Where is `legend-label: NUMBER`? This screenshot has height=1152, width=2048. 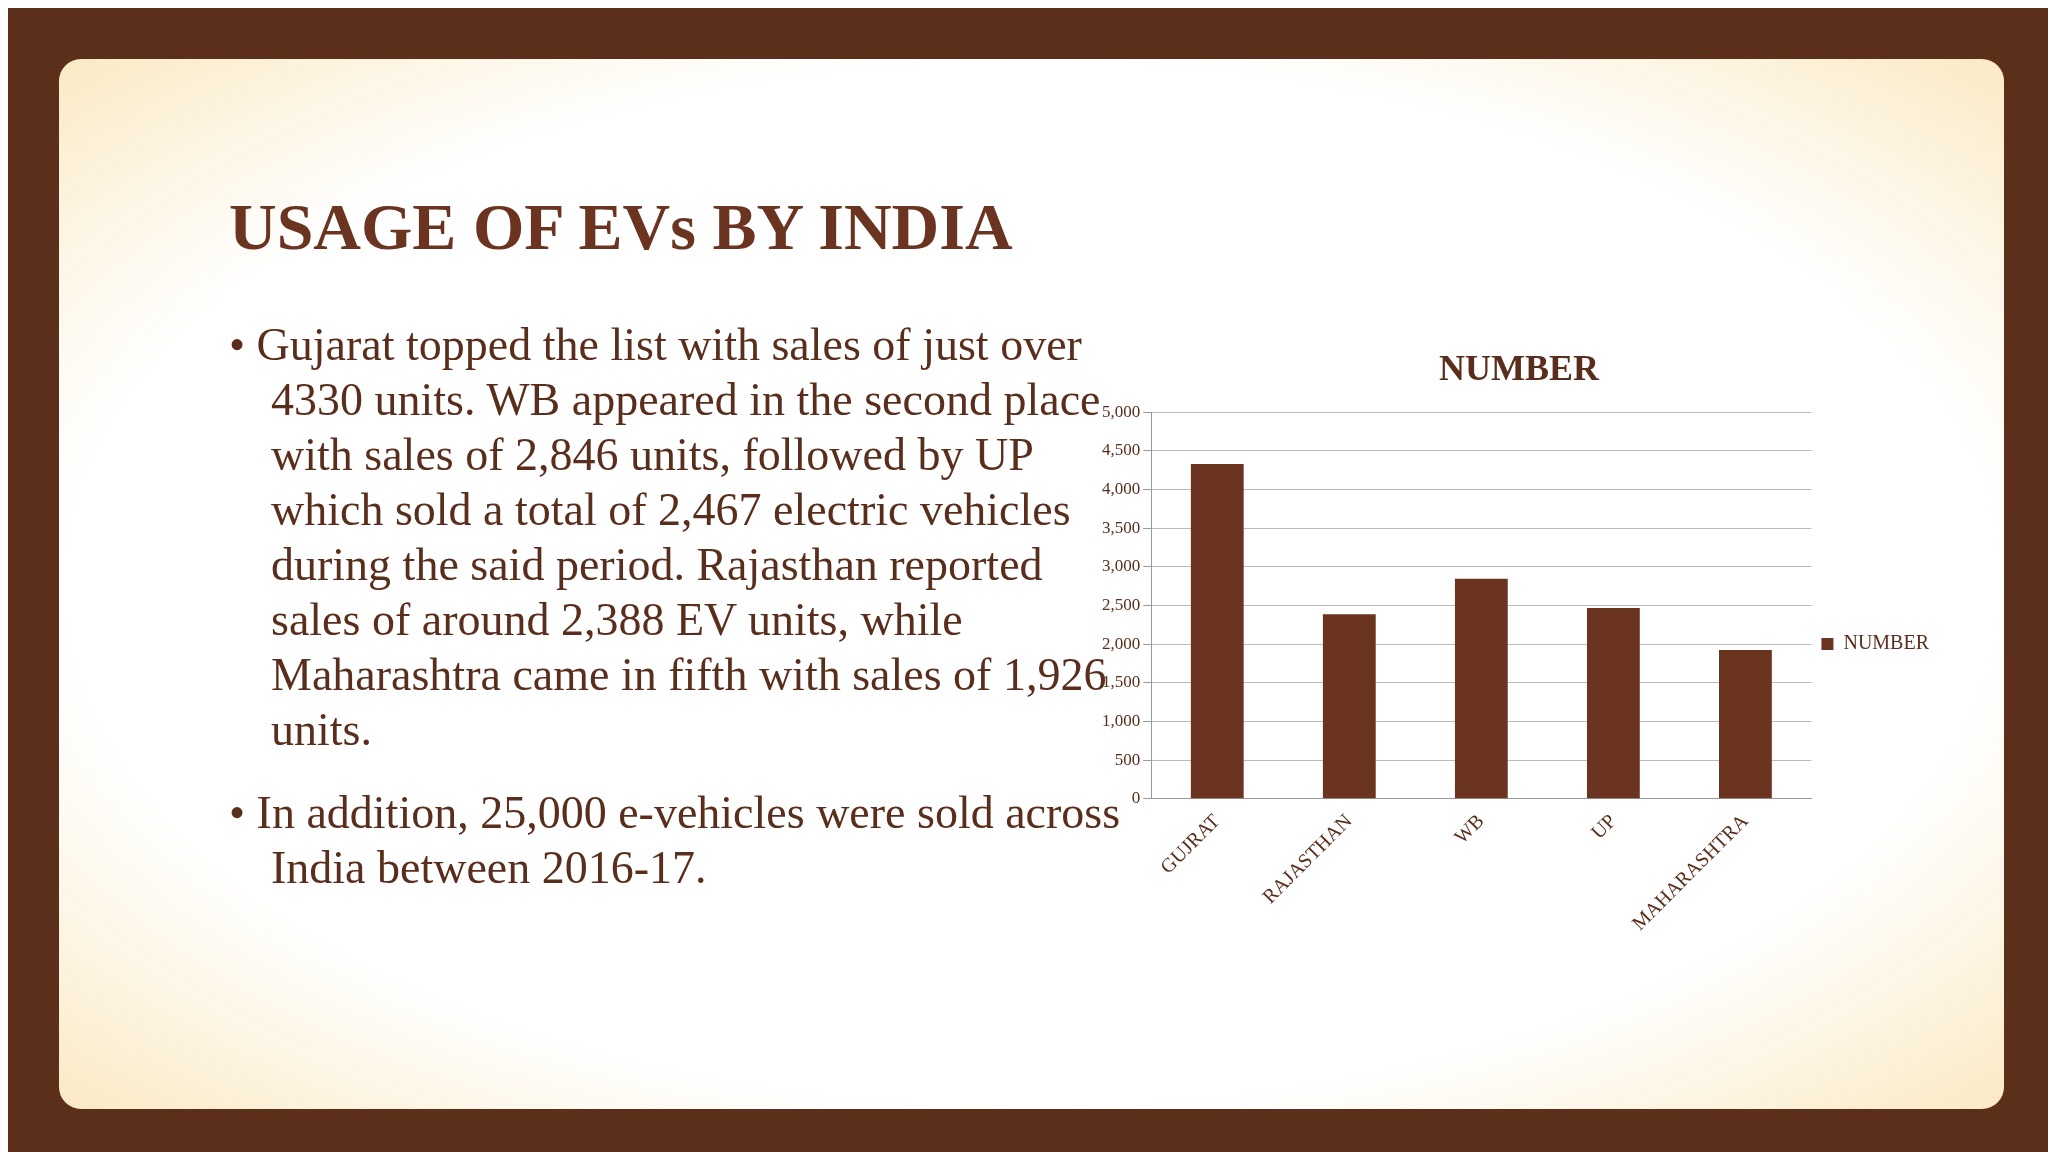
legend-label: NUMBER is located at coordinates (1886, 642).